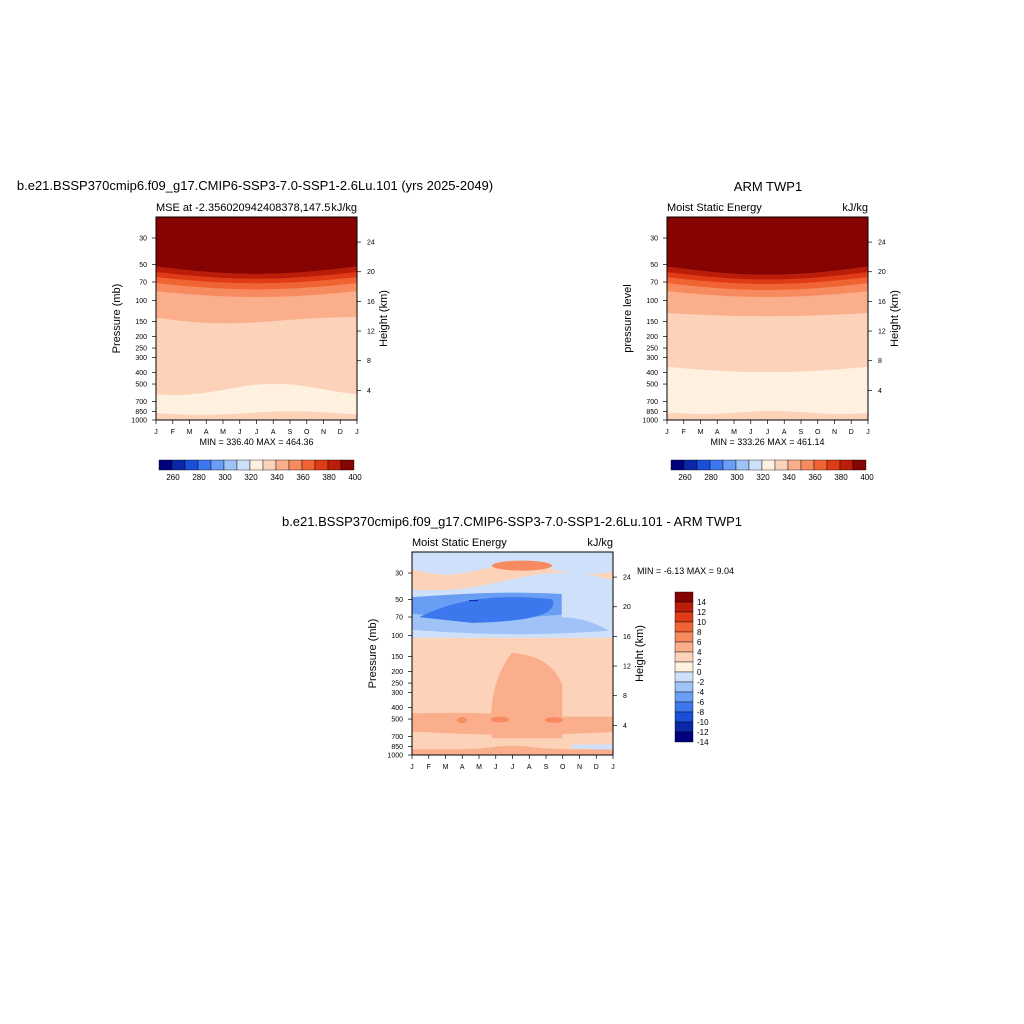  I want to click on x-tick-label: N, so click(579, 767).